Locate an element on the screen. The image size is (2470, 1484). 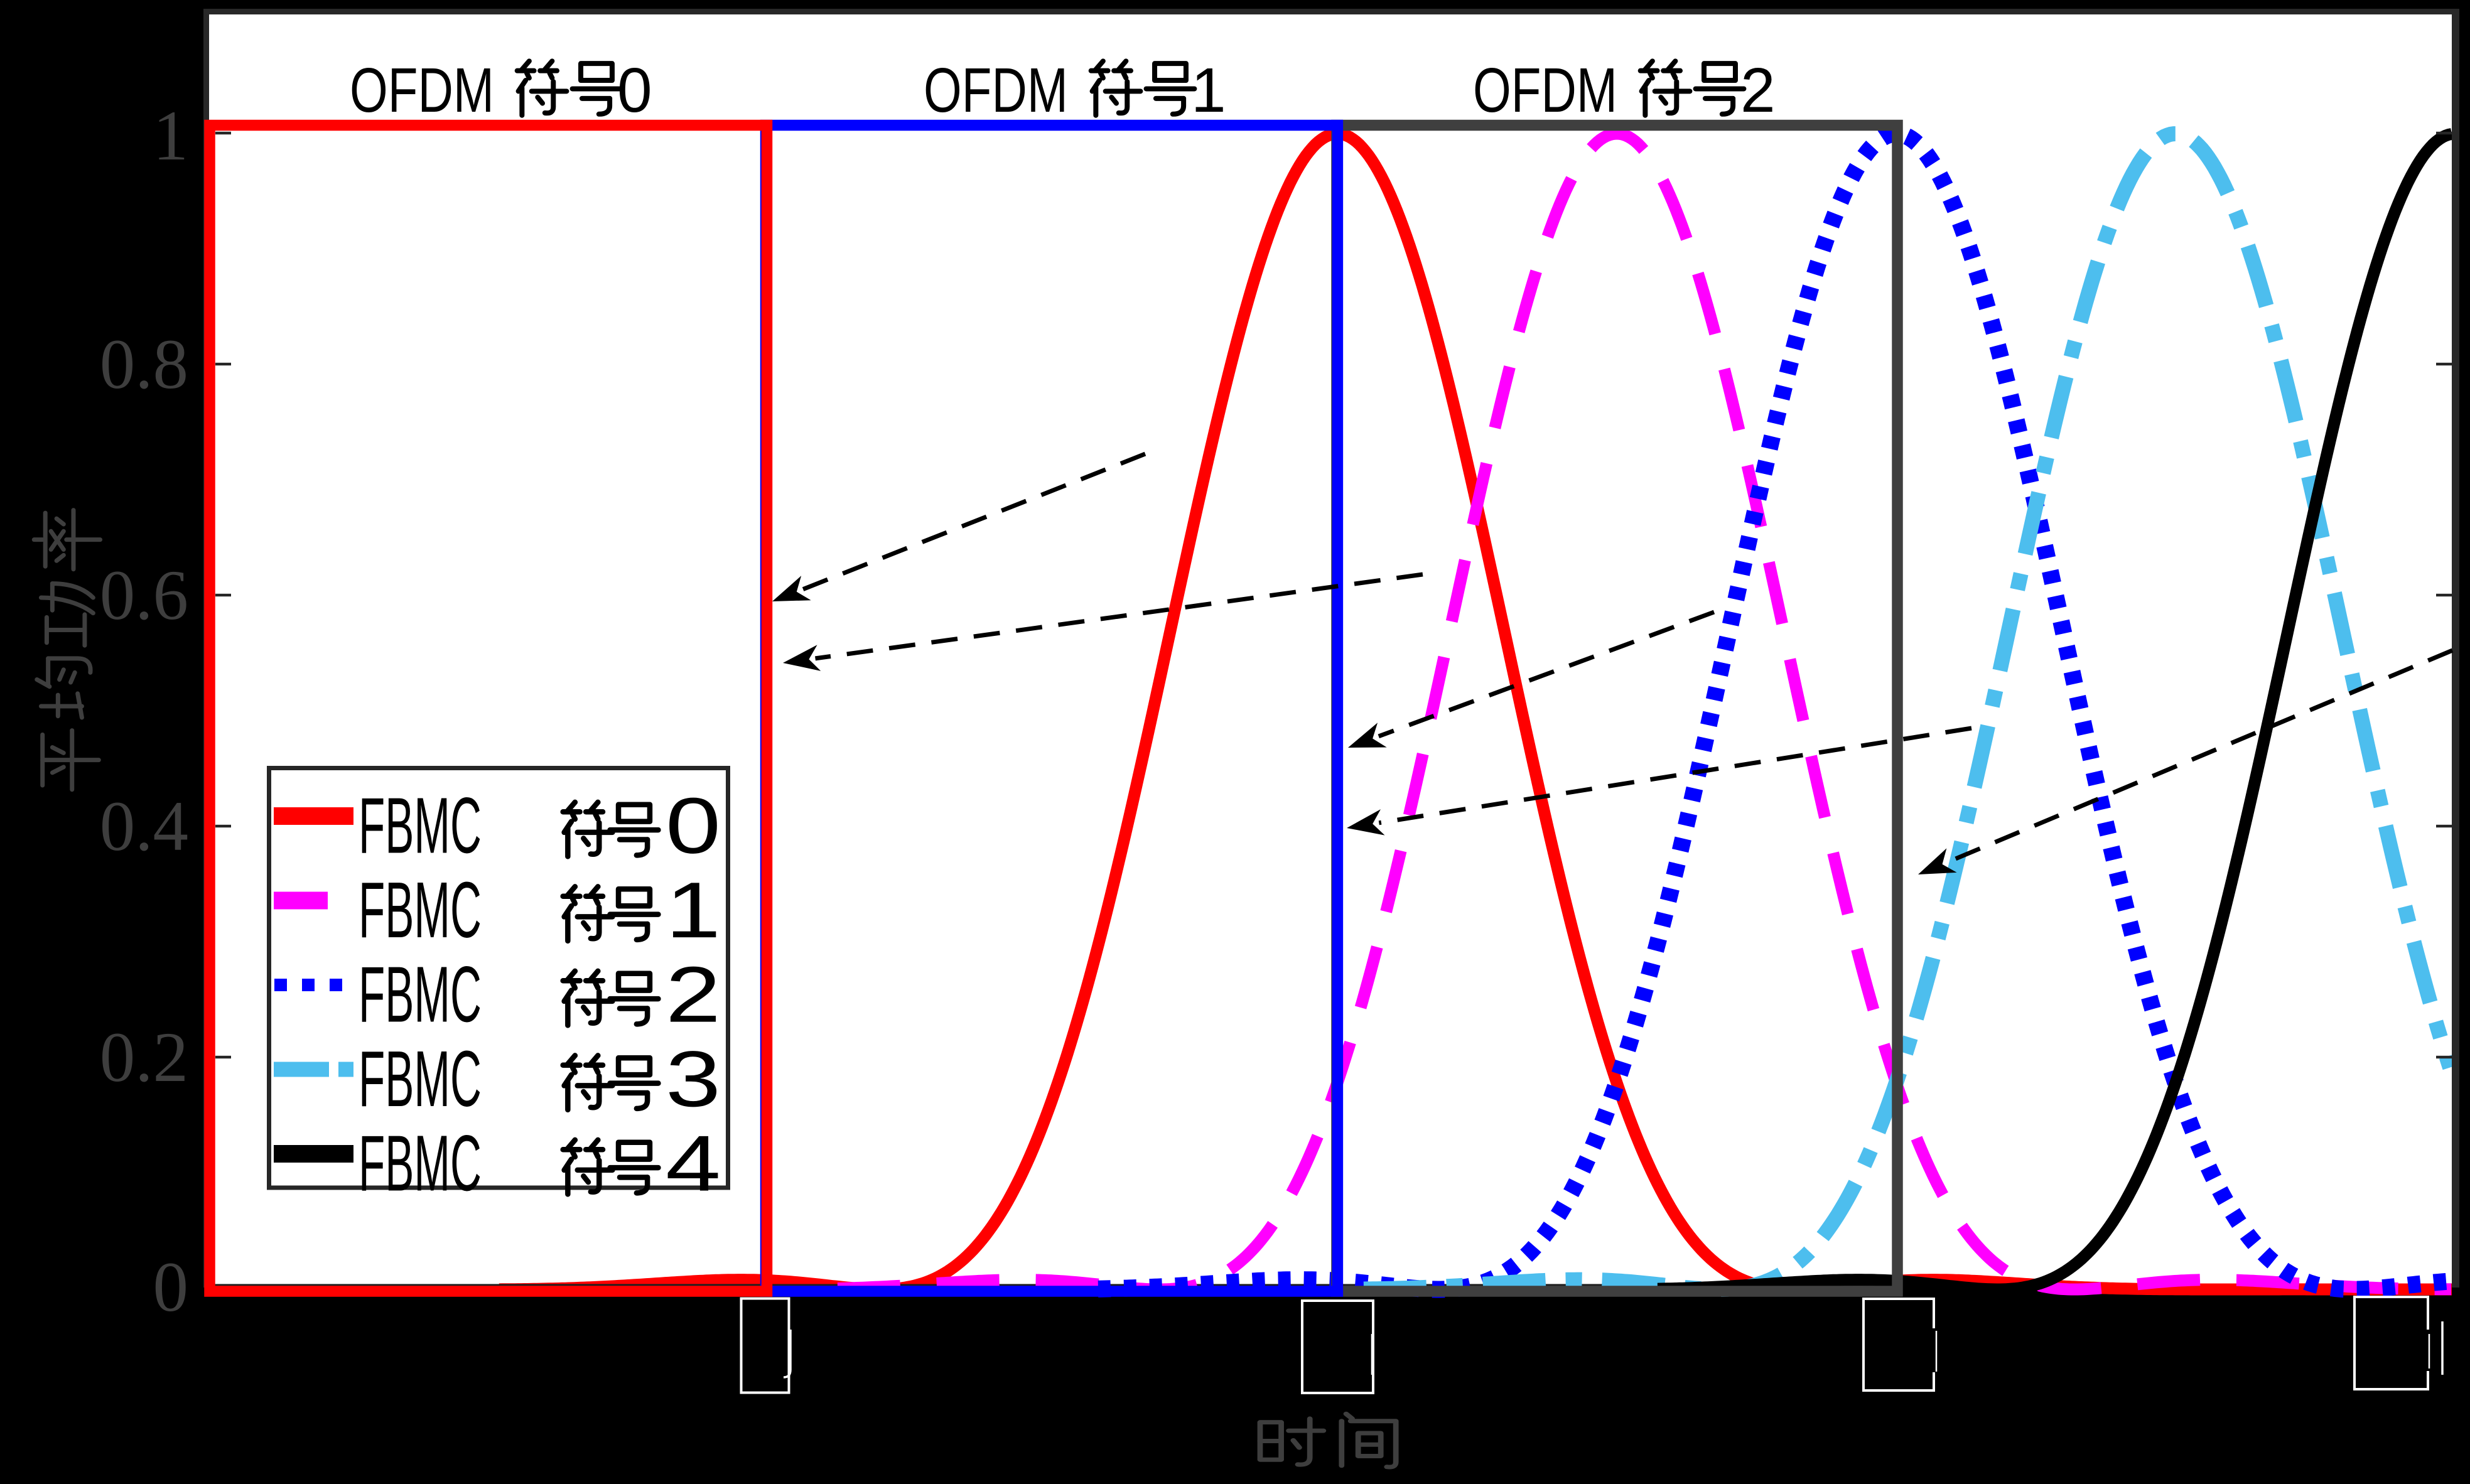
svg-text: 0.6 is located at coordinates (144, 595).